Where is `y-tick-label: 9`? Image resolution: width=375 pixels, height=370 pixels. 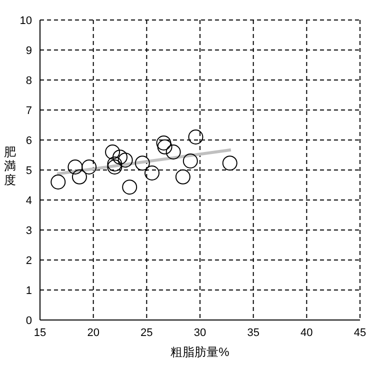 y-tick-label: 9 is located at coordinates (29, 50).